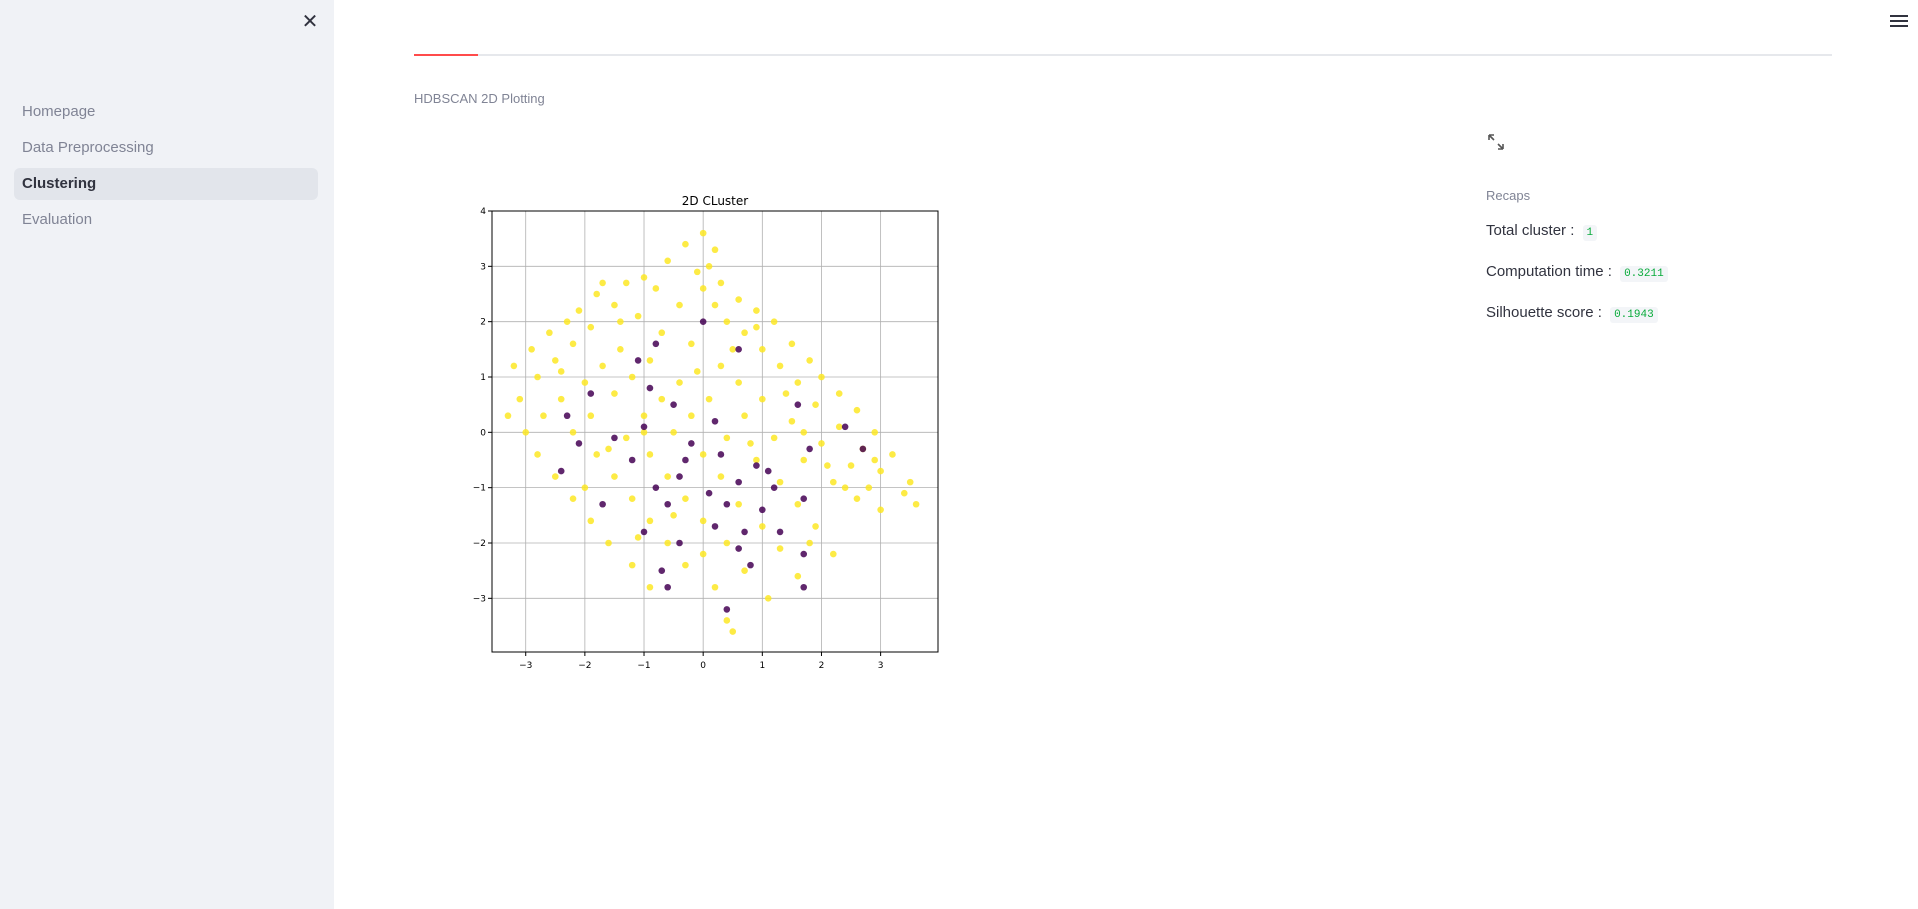  What do you see at coordinates (1686, 231) in the screenshot?
I see `total-cluster-row: Total cluster : 1` at bounding box center [1686, 231].